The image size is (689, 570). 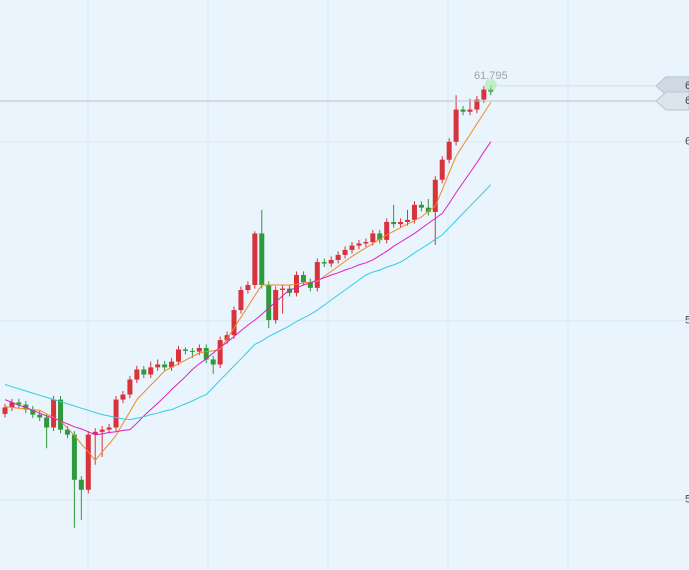 I want to click on y-tick-label: 6, so click(x=687, y=142).